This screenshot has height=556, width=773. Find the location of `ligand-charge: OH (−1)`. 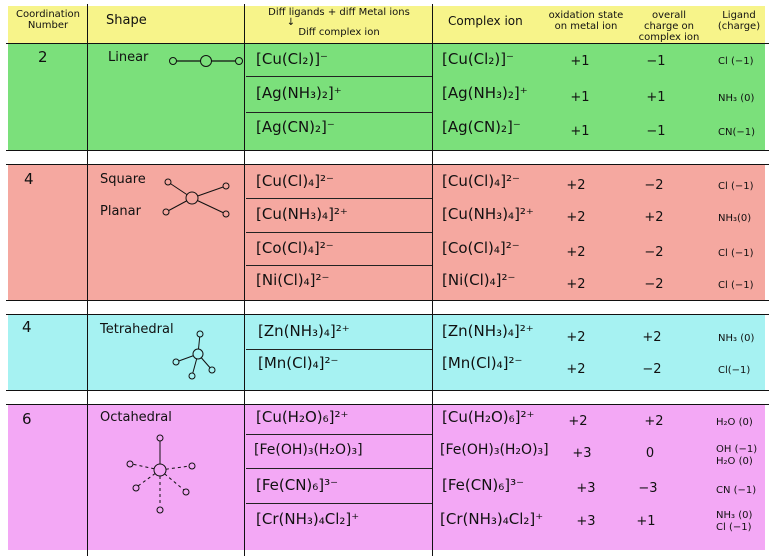

ligand-charge: OH (−1) is located at coordinates (737, 449).